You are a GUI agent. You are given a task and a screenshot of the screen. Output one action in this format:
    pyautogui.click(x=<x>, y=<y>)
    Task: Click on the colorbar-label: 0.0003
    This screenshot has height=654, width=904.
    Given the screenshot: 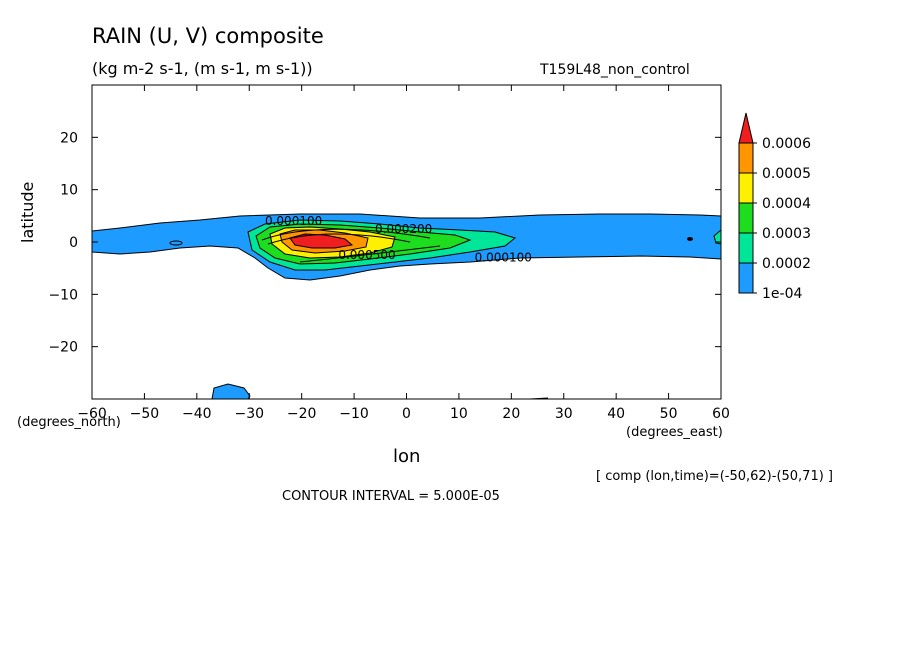 What is the action you would take?
    pyautogui.click(x=786, y=234)
    